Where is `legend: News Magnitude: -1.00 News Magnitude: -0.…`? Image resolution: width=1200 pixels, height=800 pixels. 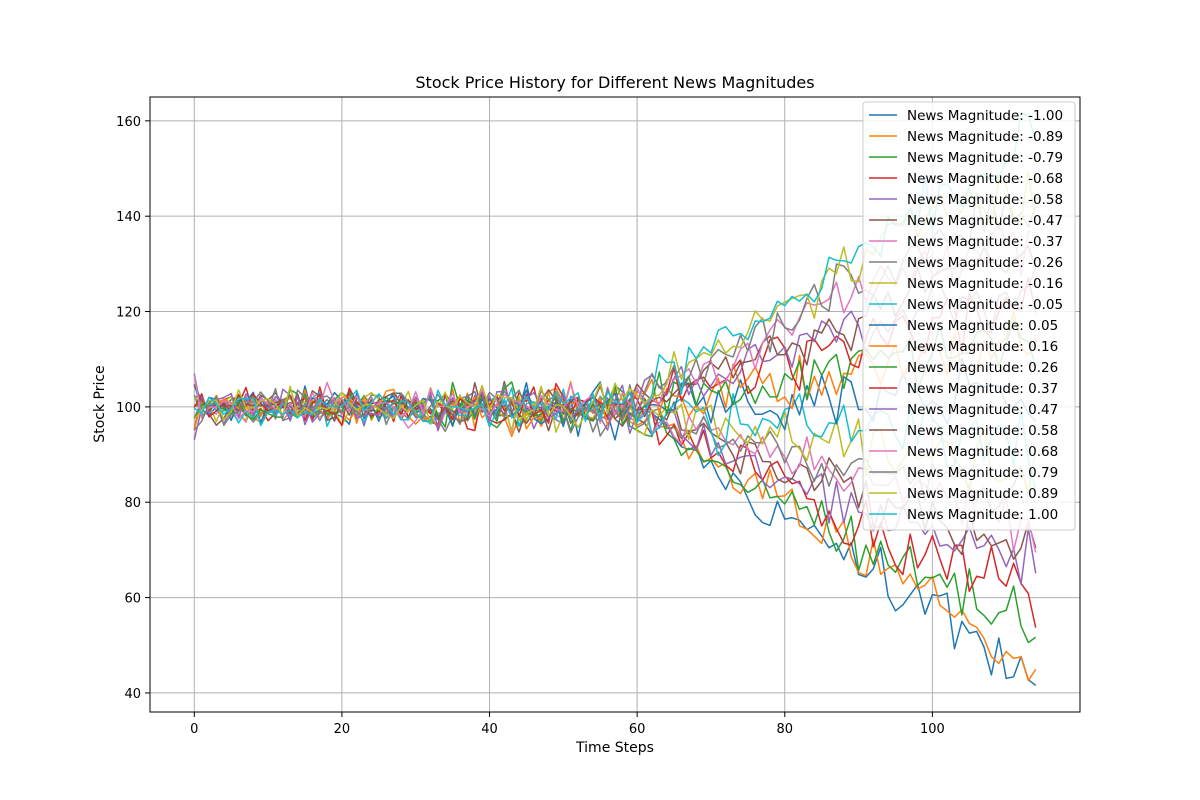 legend: News Magnitude: -1.00 News Magnitude: -0.… is located at coordinates (969, 316).